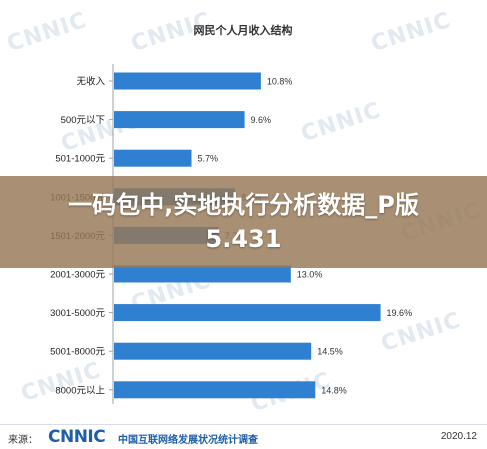 The image size is (487, 449). What do you see at coordinates (77, 352) in the screenshot?
I see `category-label: 5001-8000元` at bounding box center [77, 352].